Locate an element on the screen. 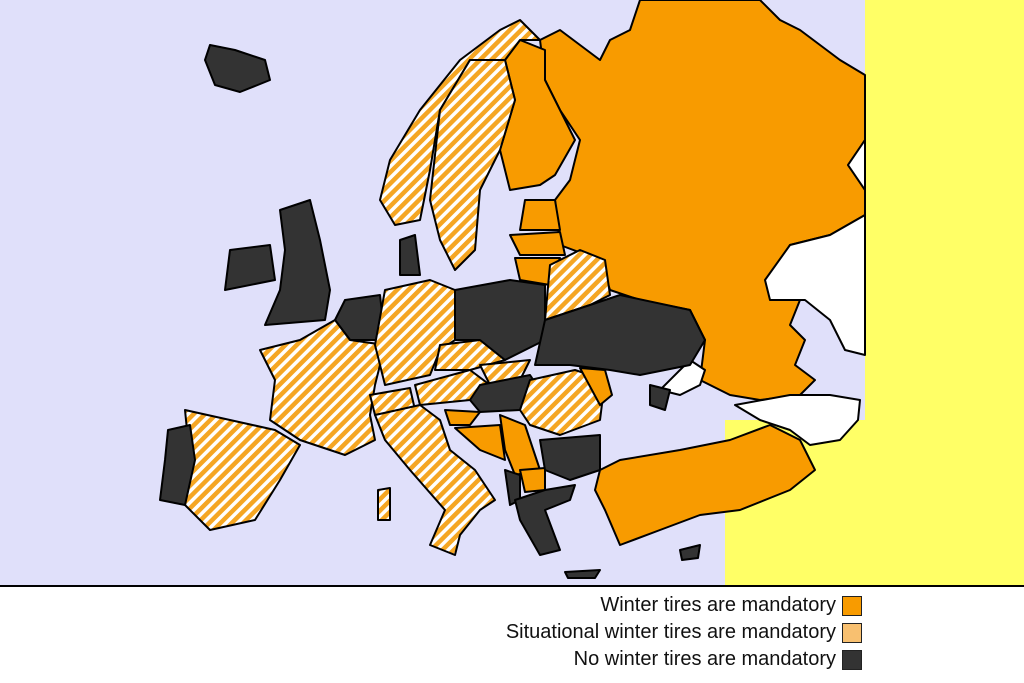 This screenshot has height=683, width=1024. legend-label: Situational winter tires are mandatory is located at coordinates (670, 632).